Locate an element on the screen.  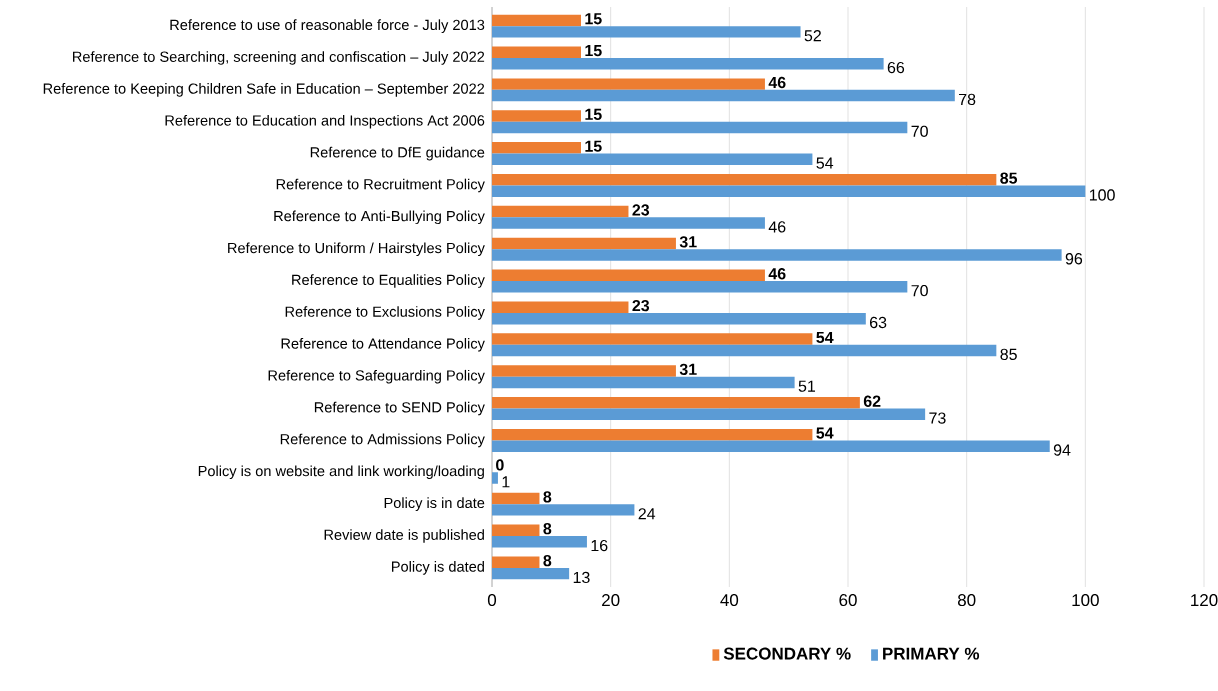
data-label: 78 is located at coordinates (967, 99).